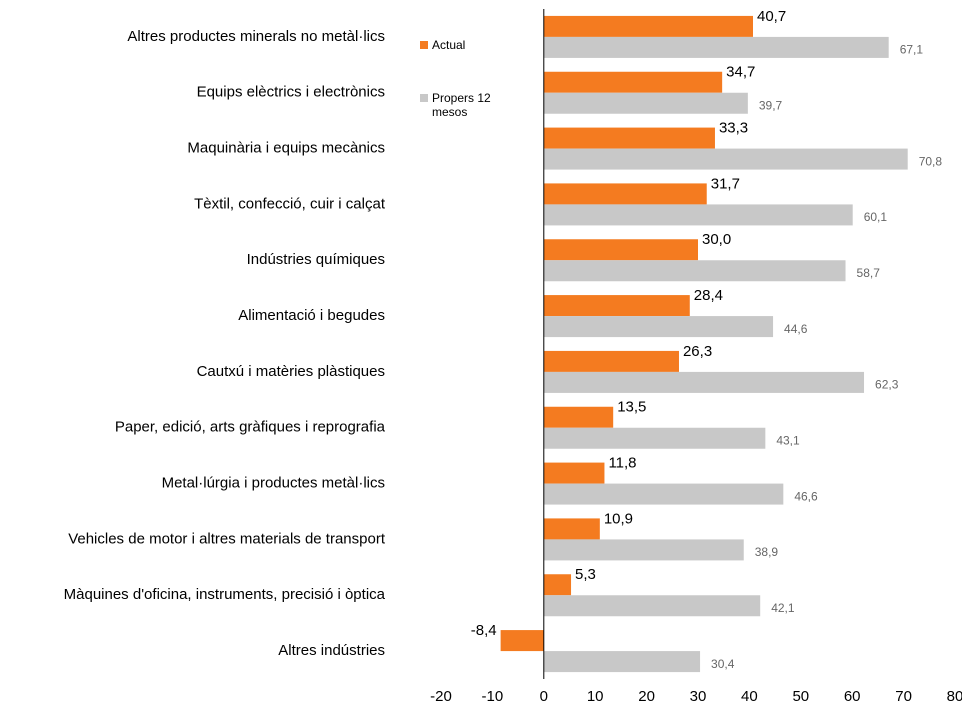 Image resolution: width=962 pixels, height=708 pixels. What do you see at coordinates (311, 315) in the screenshot?
I see `y-tick-label: Alimentació i begudes` at bounding box center [311, 315].